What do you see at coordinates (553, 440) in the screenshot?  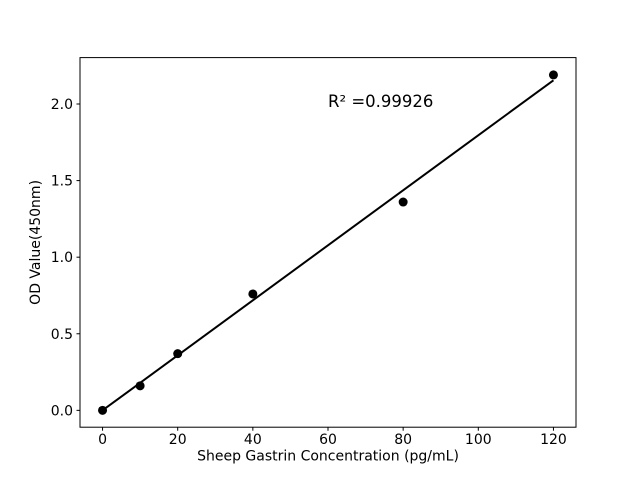 I see `x-tick-label: 120` at bounding box center [553, 440].